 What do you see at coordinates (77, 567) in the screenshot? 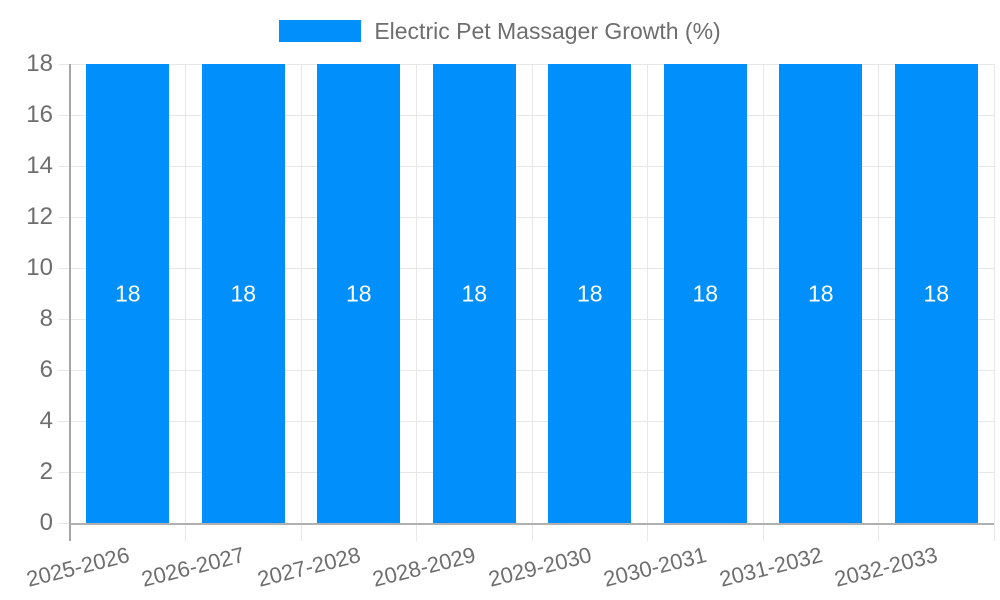
I see `x-axis-tick-label: 2025-2026` at bounding box center [77, 567].